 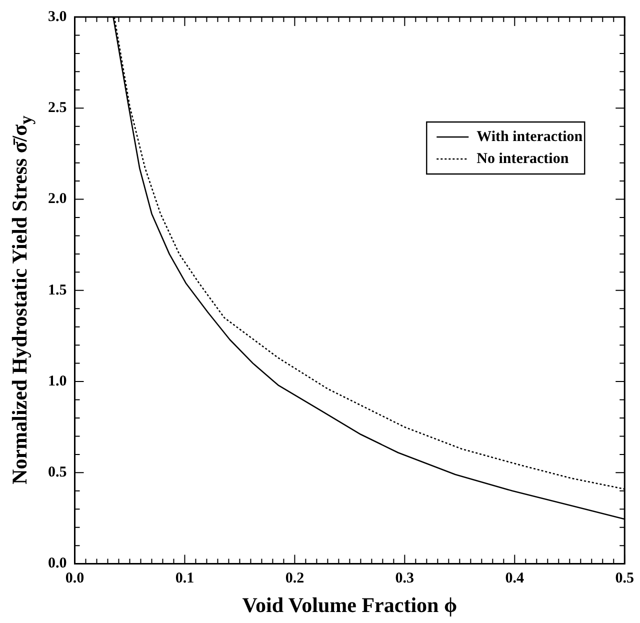 I want to click on y-tick-label: 1.0, so click(x=57, y=381).